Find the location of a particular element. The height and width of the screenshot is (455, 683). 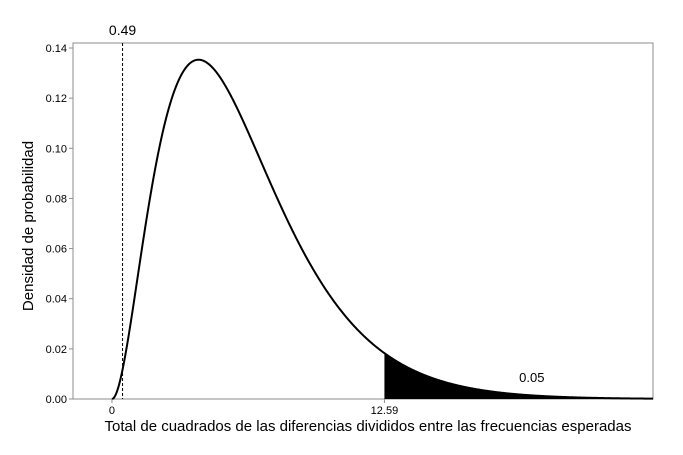

y-tick-label: 0.02 is located at coordinates (56, 350).